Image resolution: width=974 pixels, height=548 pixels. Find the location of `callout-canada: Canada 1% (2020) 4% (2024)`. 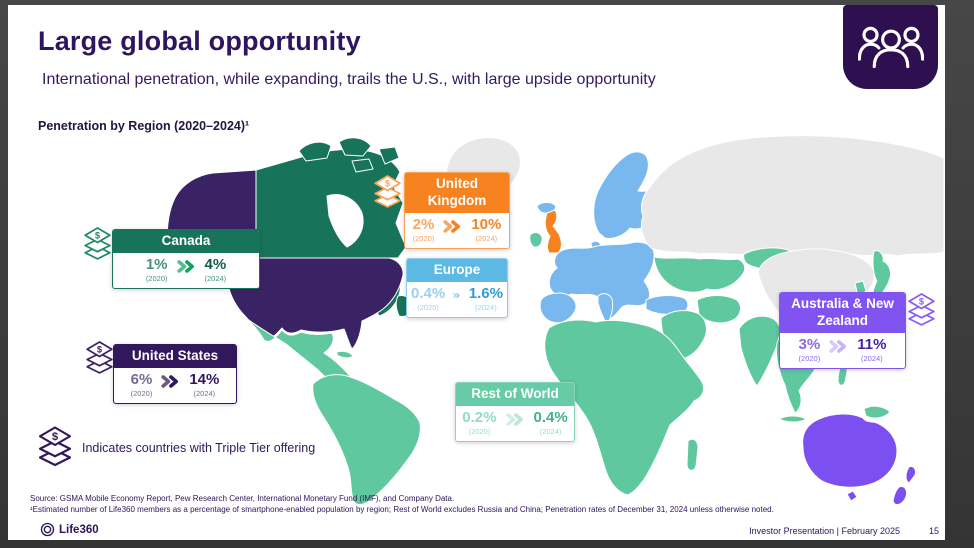

callout-canada: Canada 1% (2020) 4% (2024) is located at coordinates (186, 259).